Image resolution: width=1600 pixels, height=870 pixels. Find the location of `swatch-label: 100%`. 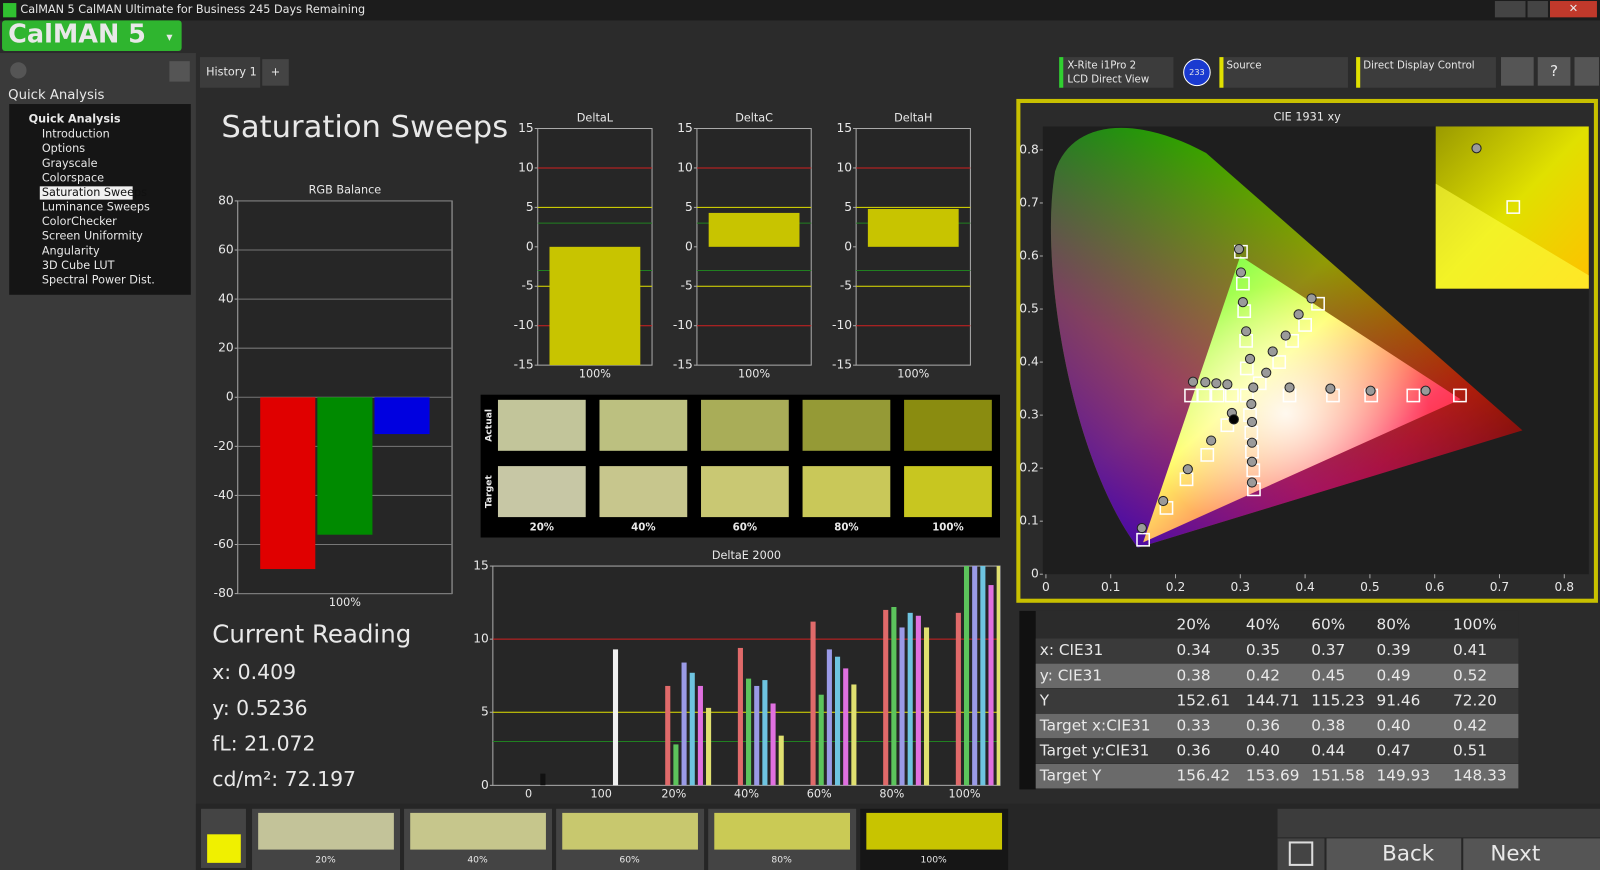

swatch-label: 100% is located at coordinates (934, 859).